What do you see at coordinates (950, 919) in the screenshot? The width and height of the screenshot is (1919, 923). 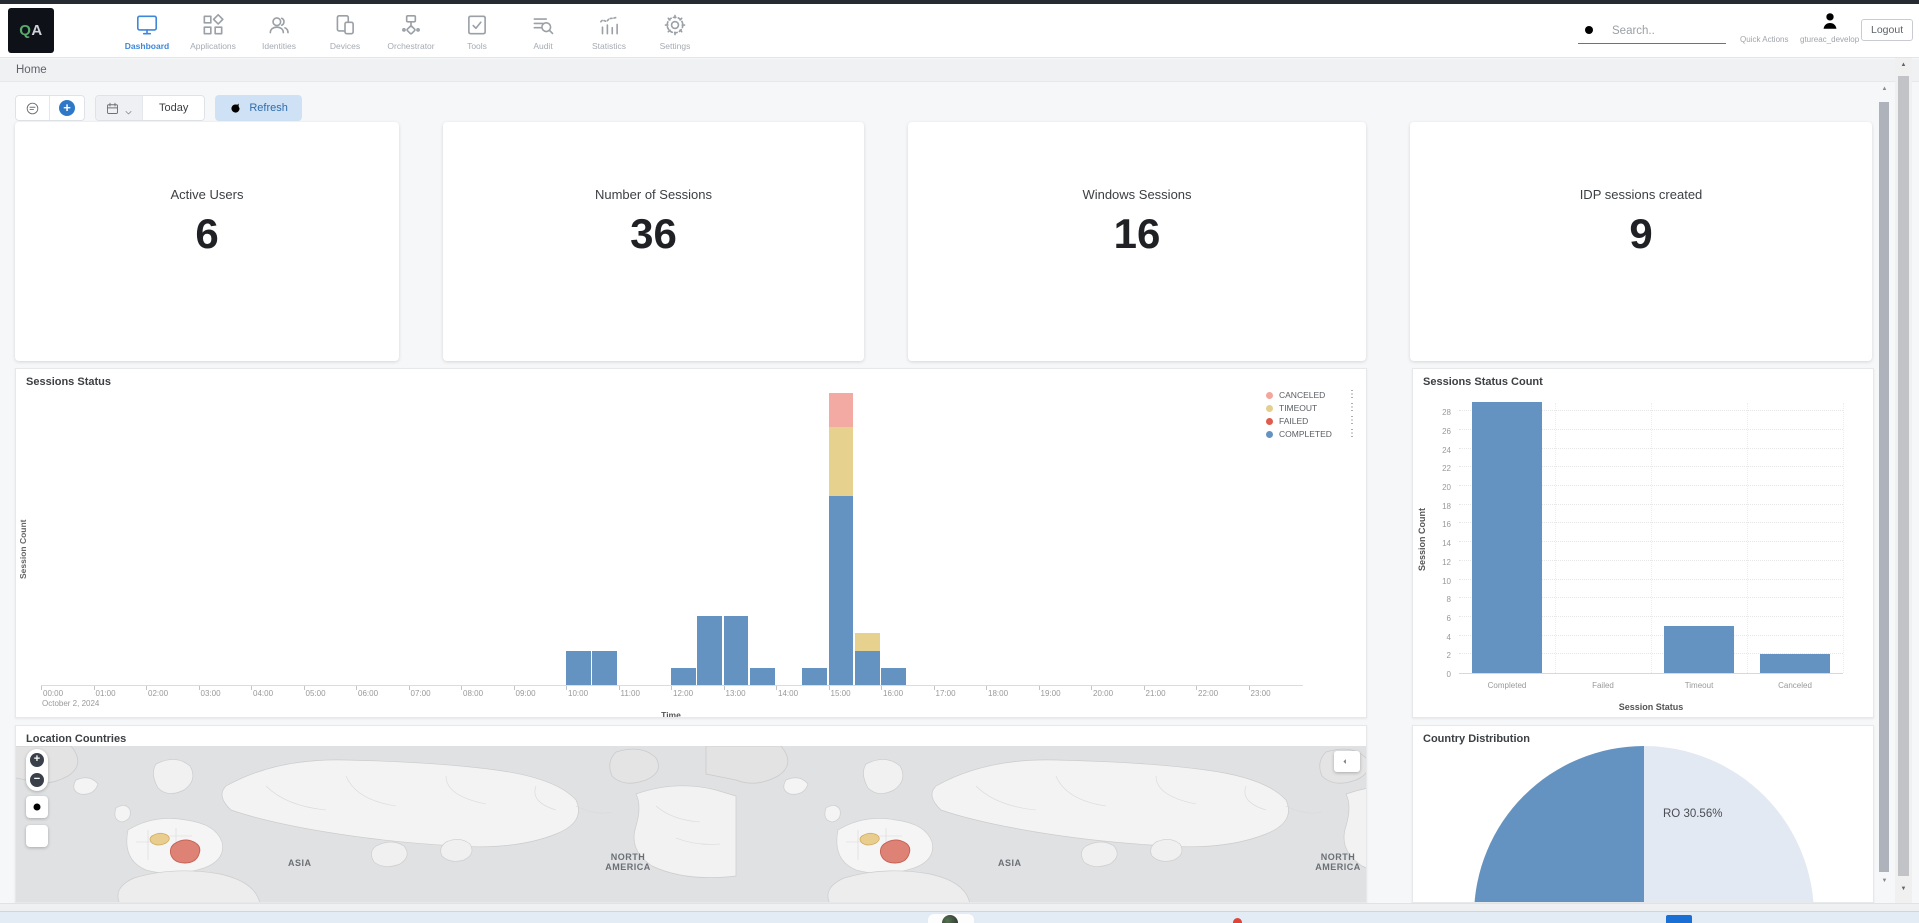 I see `taskbar-app-icon` at bounding box center [950, 919].